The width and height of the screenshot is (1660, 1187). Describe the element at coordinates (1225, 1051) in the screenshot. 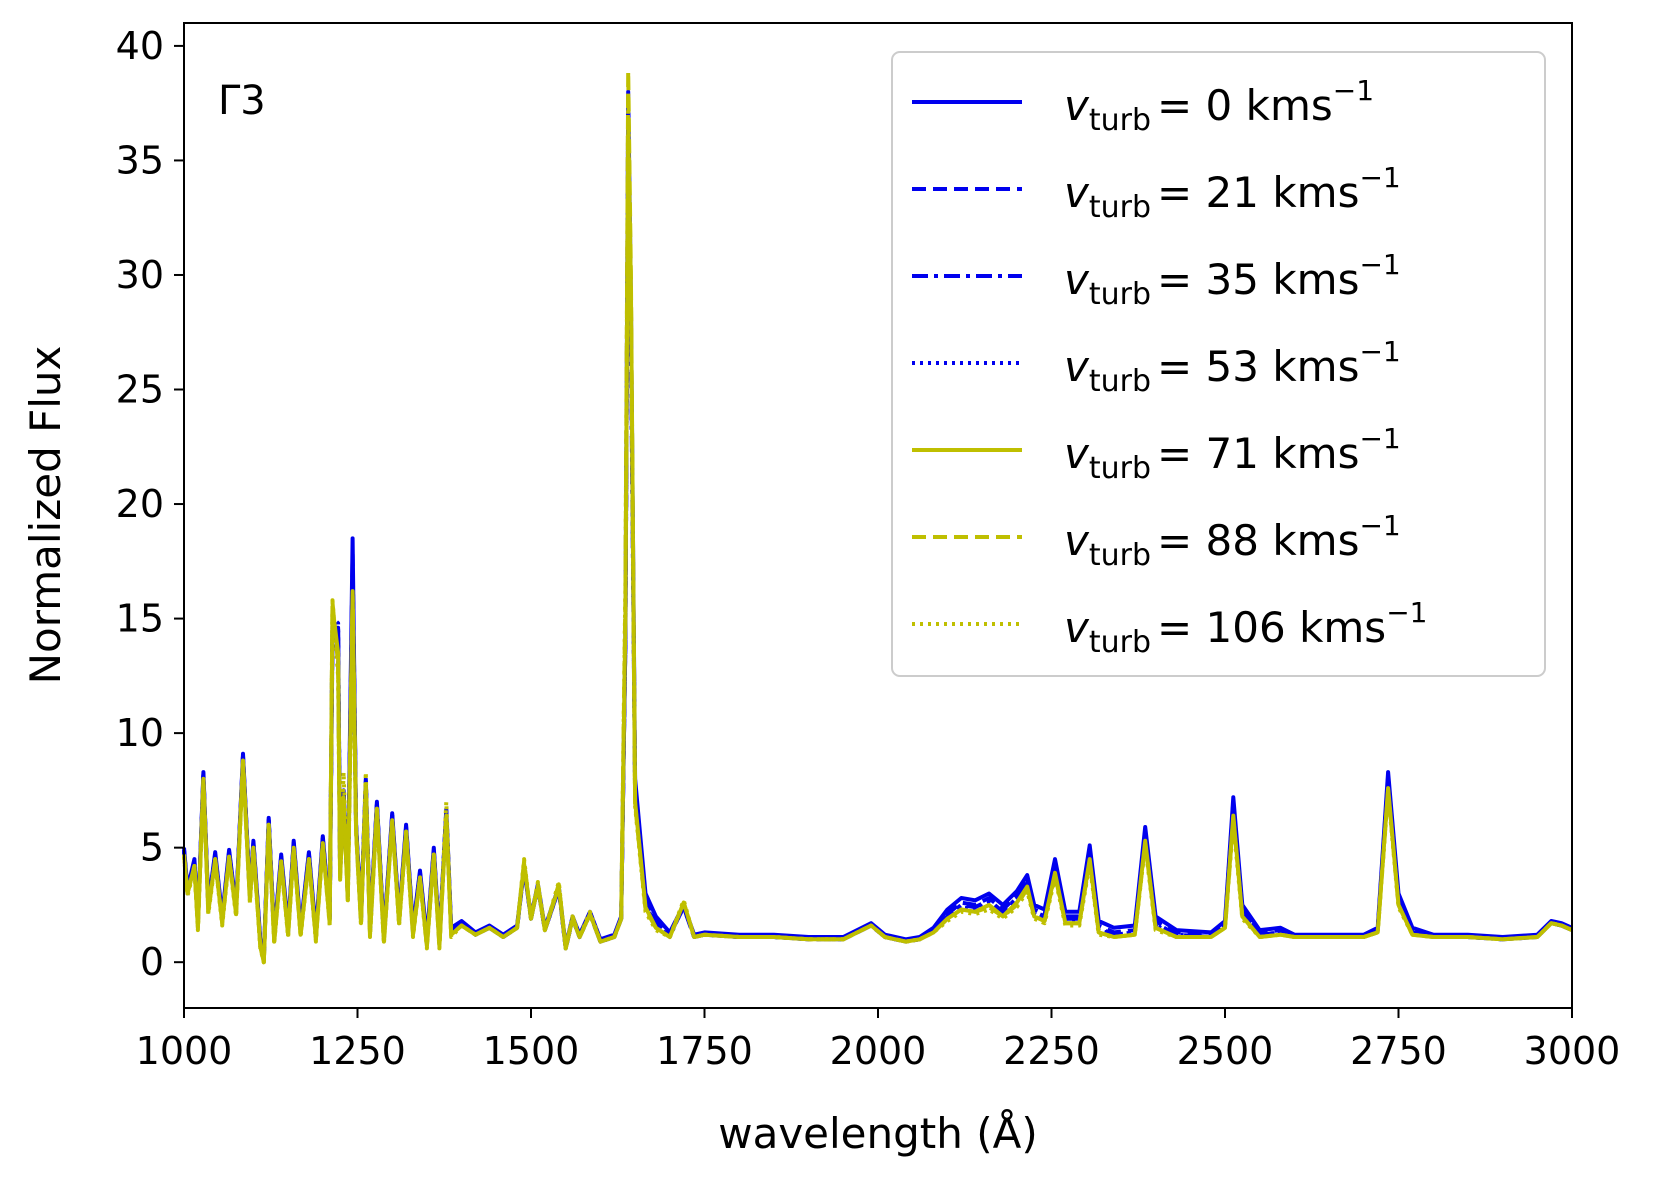

I see `x-tick-label: 2500` at that location.